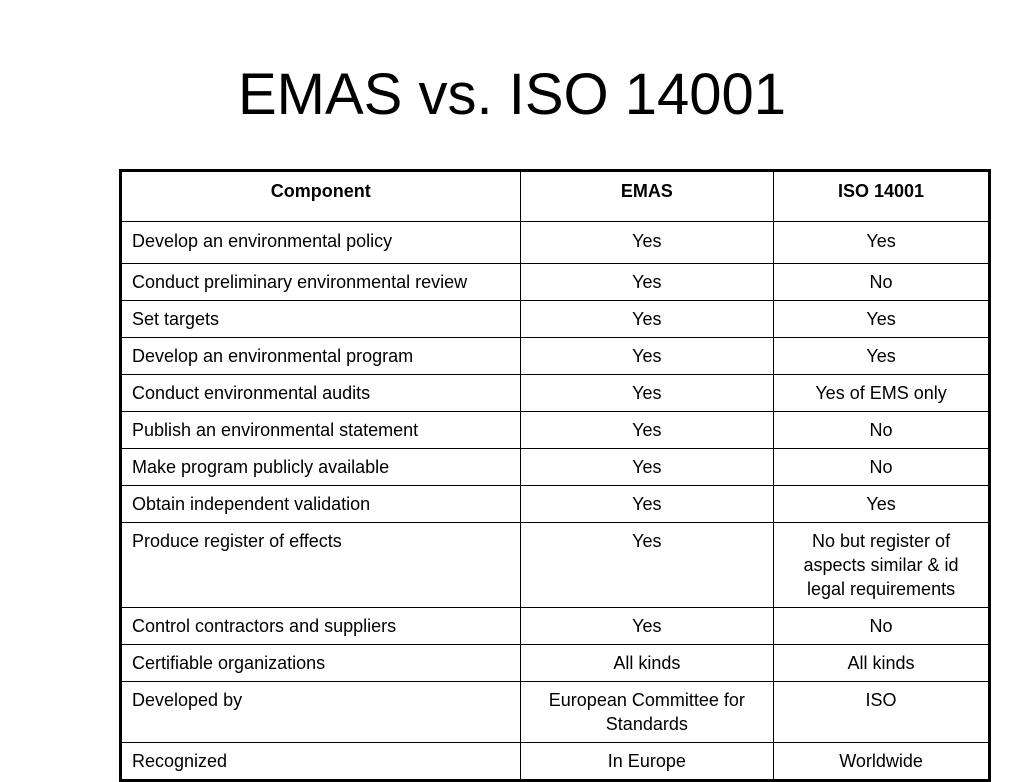 This screenshot has height=782, width=1024. Describe the element at coordinates (320, 467) in the screenshot. I see `component-cell: Make program publicly available` at that location.